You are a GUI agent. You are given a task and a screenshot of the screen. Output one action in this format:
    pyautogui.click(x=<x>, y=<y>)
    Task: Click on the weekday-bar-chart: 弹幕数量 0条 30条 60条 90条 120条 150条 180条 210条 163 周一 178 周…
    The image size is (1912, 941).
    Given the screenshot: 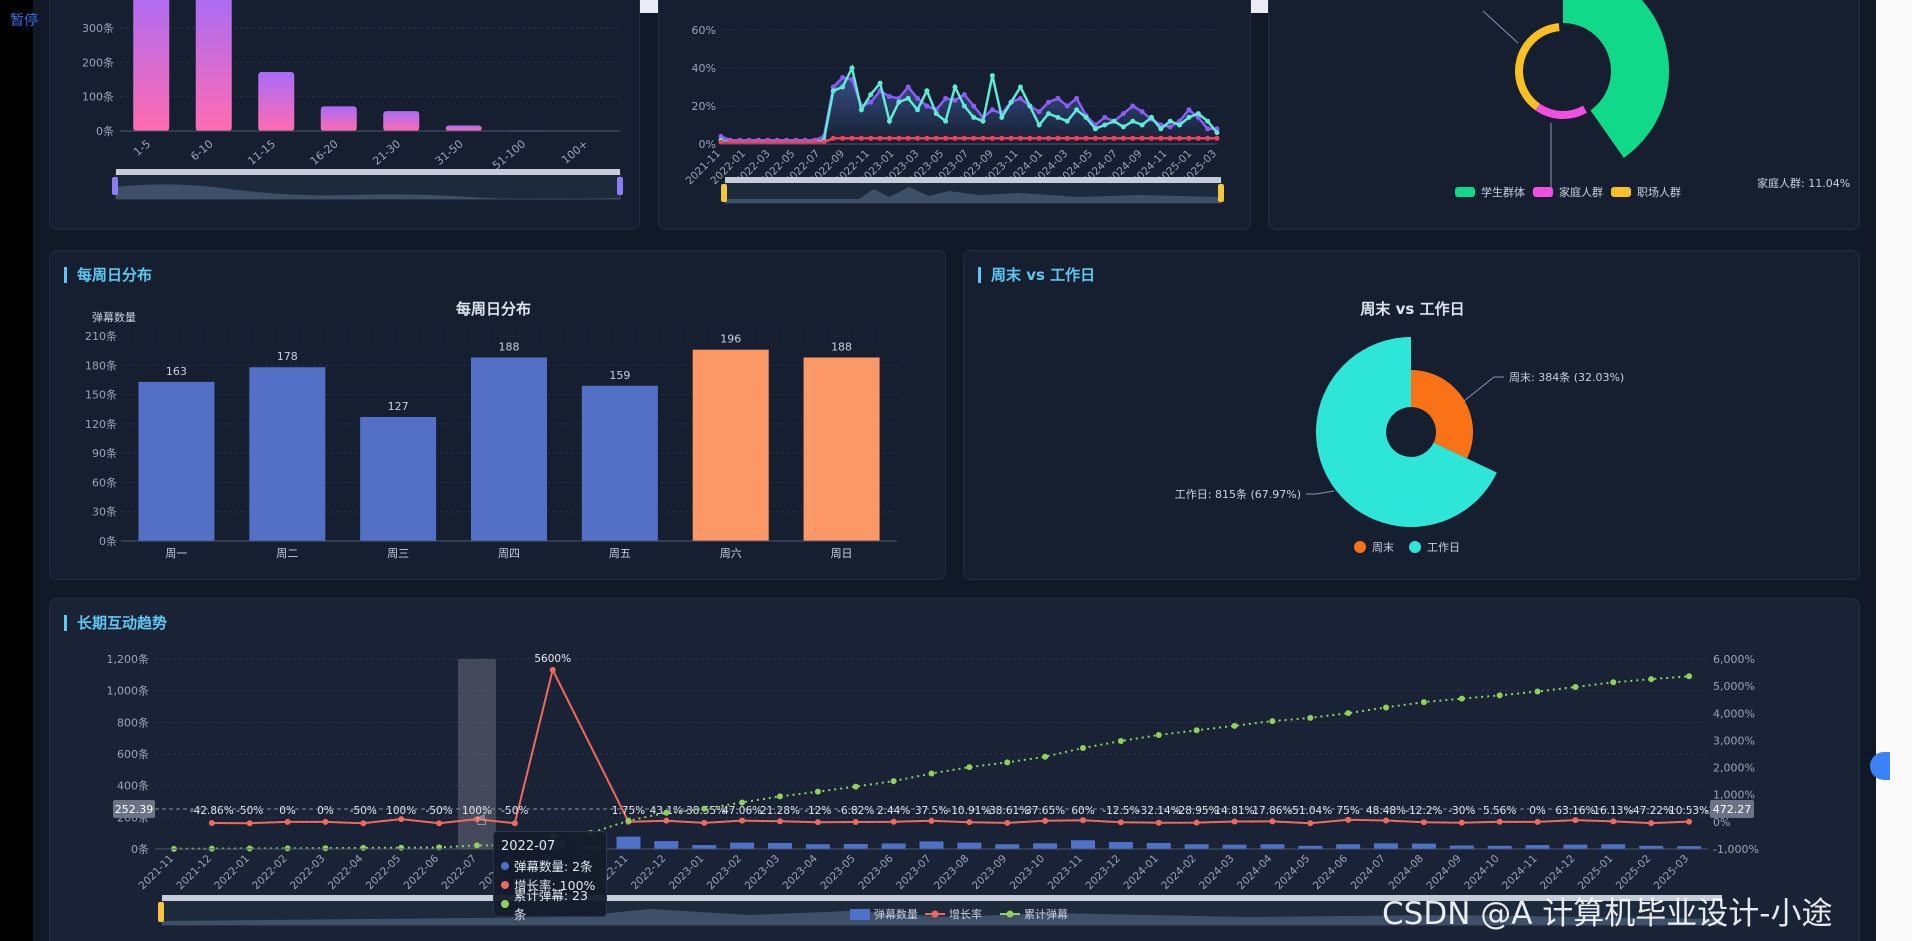 What is the action you would take?
    pyautogui.click(x=491, y=435)
    